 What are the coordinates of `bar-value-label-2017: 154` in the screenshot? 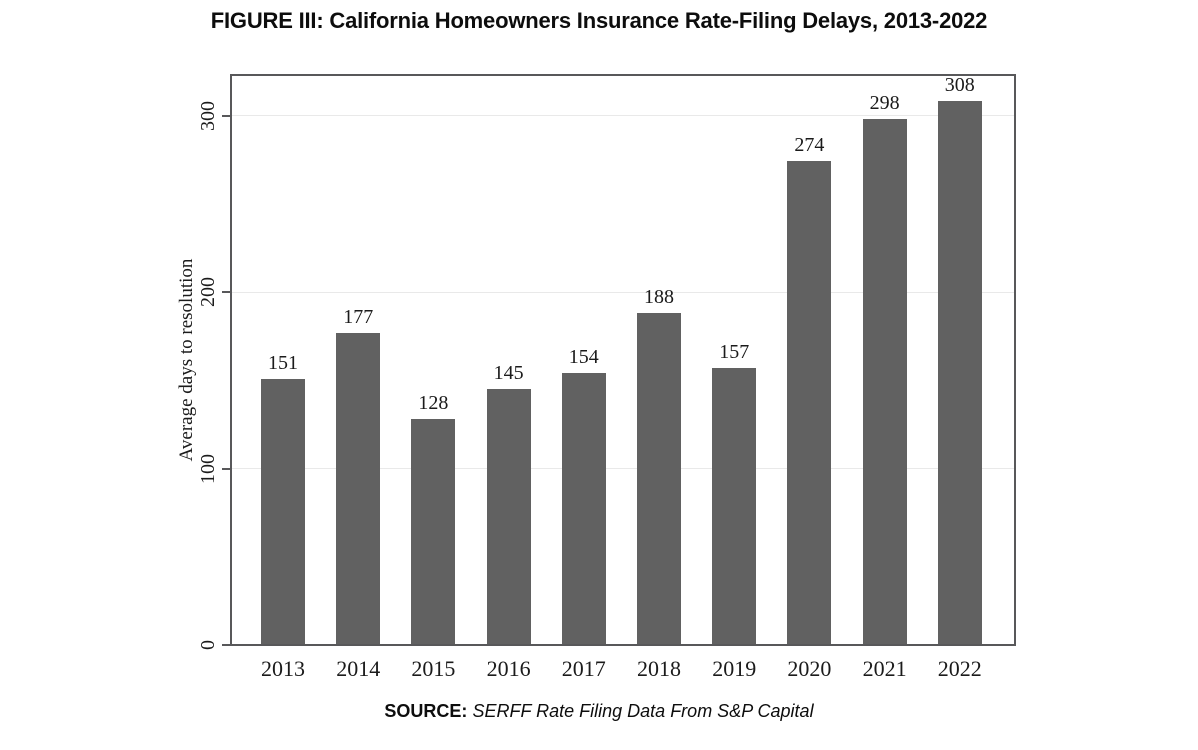 It's located at (583, 357).